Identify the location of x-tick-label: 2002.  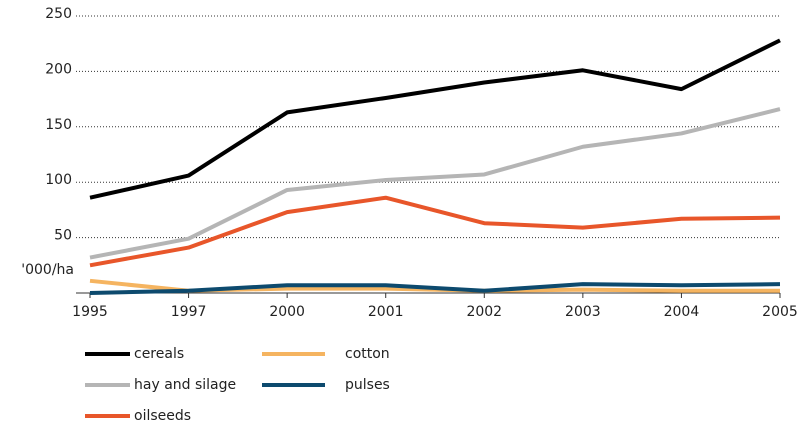
(484, 312).